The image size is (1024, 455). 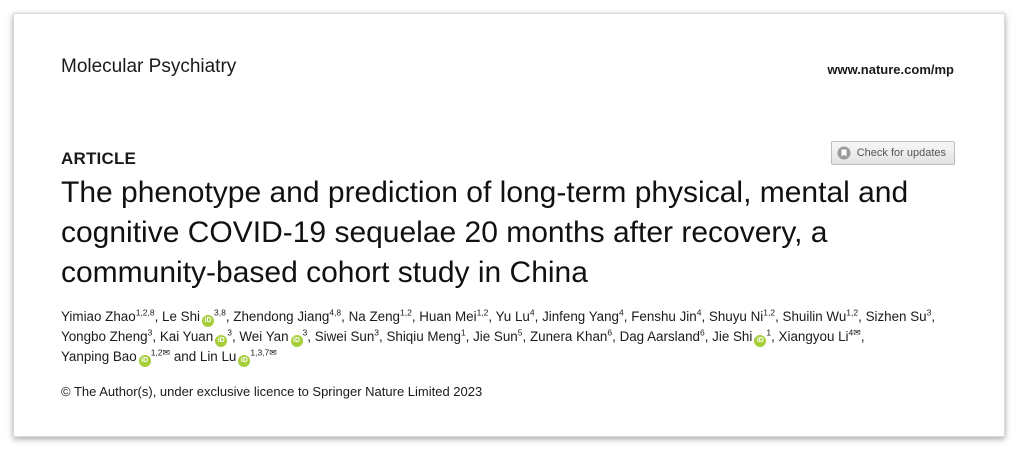 I want to click on author-and: and, so click(x=186, y=356).